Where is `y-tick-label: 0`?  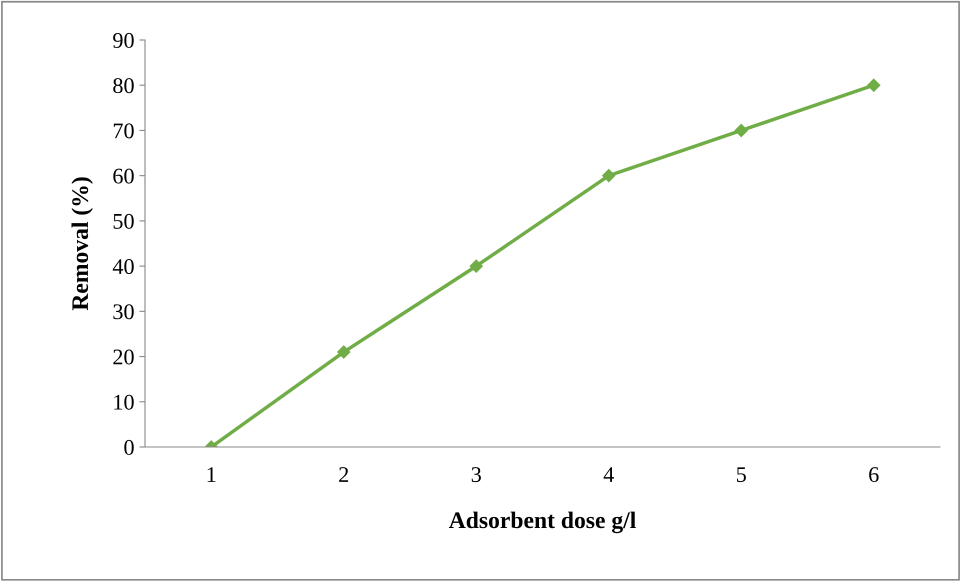 y-tick-label: 0 is located at coordinates (129, 447).